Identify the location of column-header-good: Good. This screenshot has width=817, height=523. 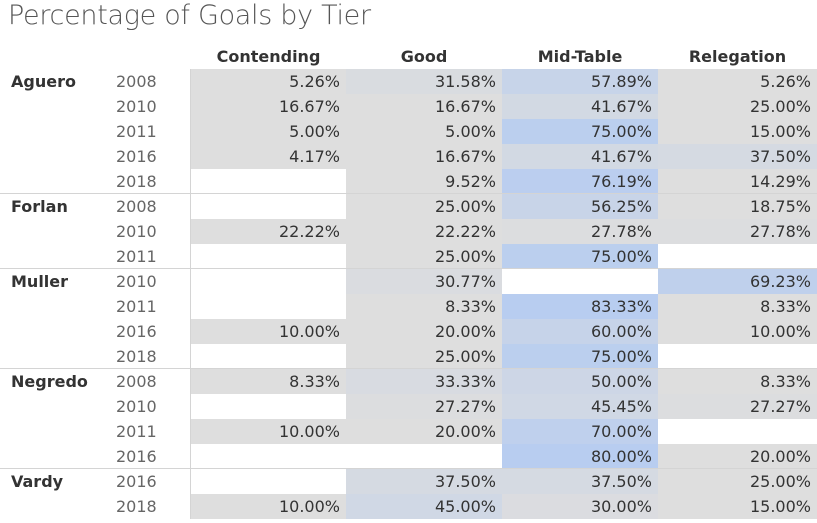
(424, 56).